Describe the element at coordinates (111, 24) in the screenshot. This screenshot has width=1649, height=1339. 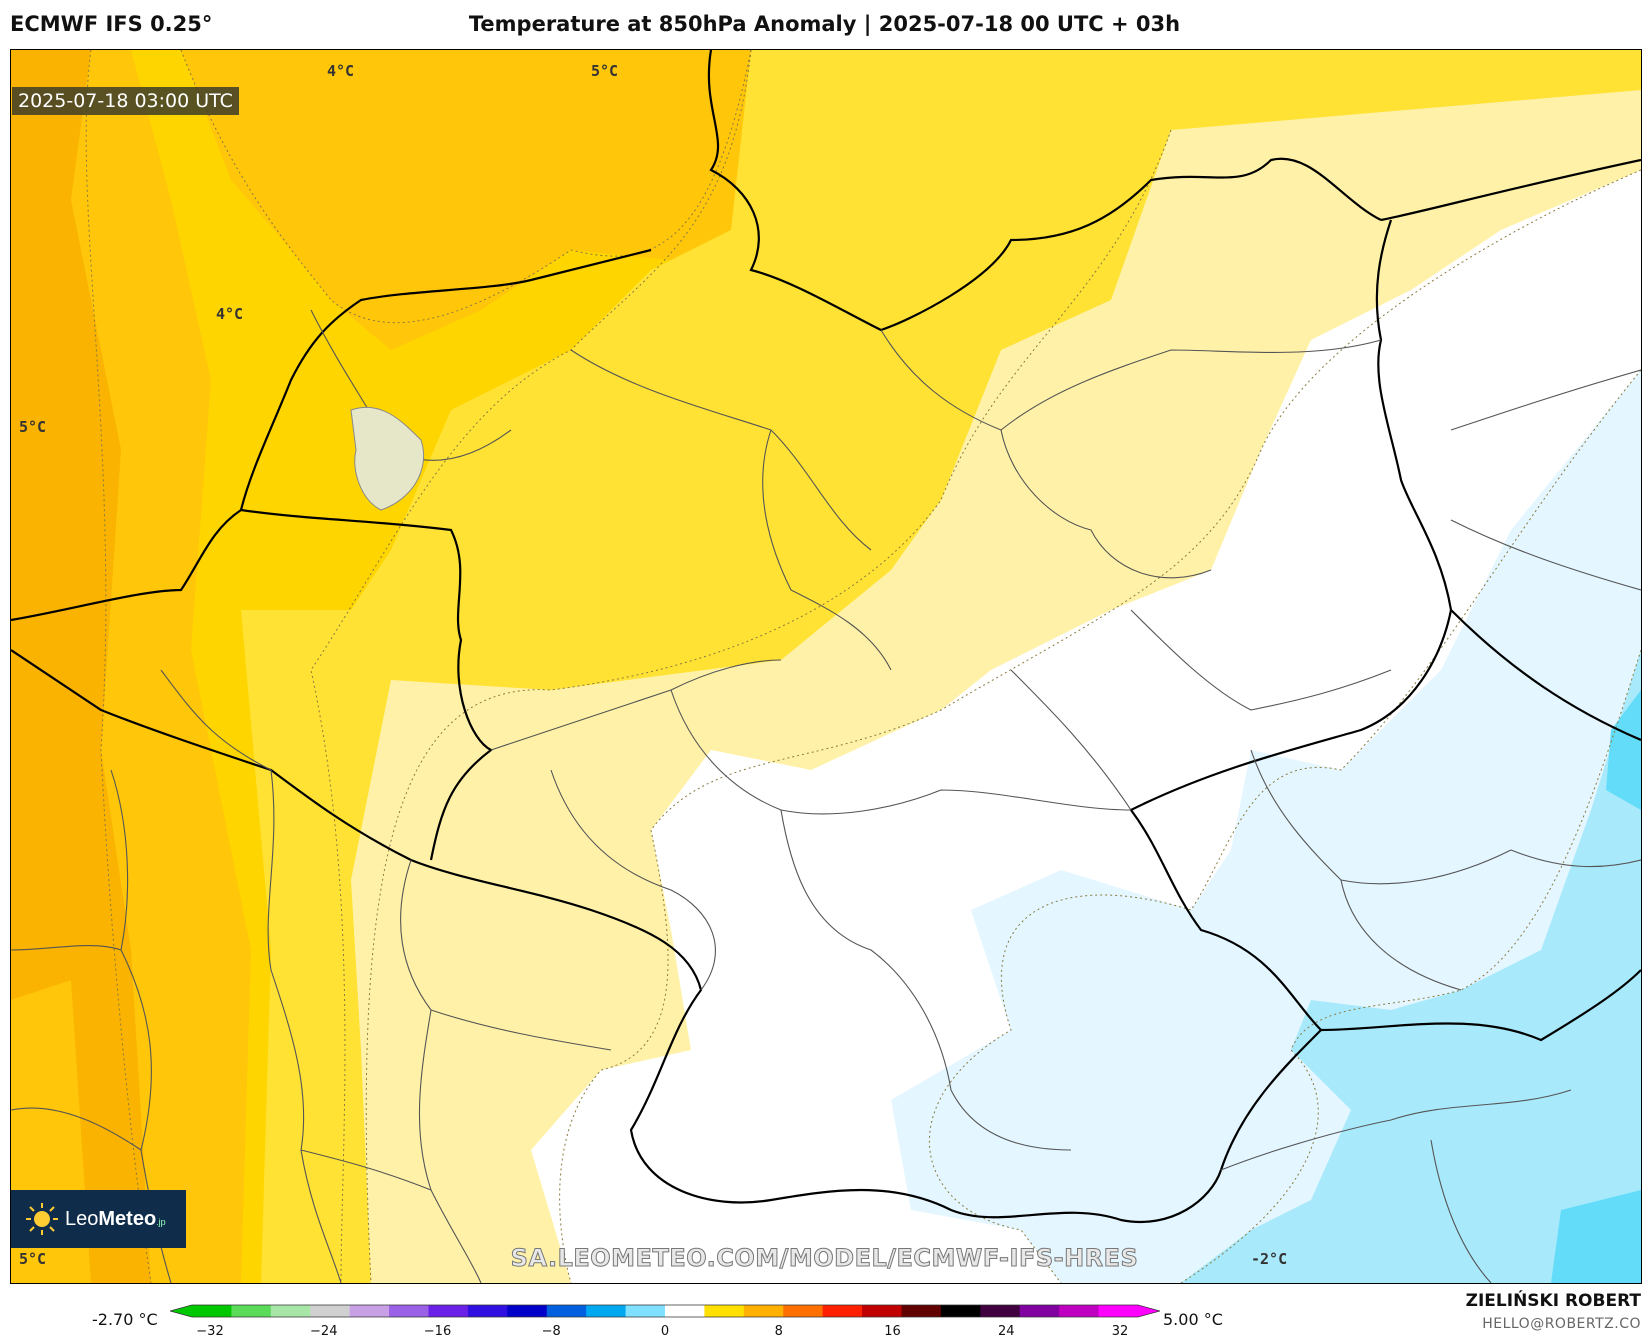
I see `model-name: ECMWF IFS 0.25°` at that location.